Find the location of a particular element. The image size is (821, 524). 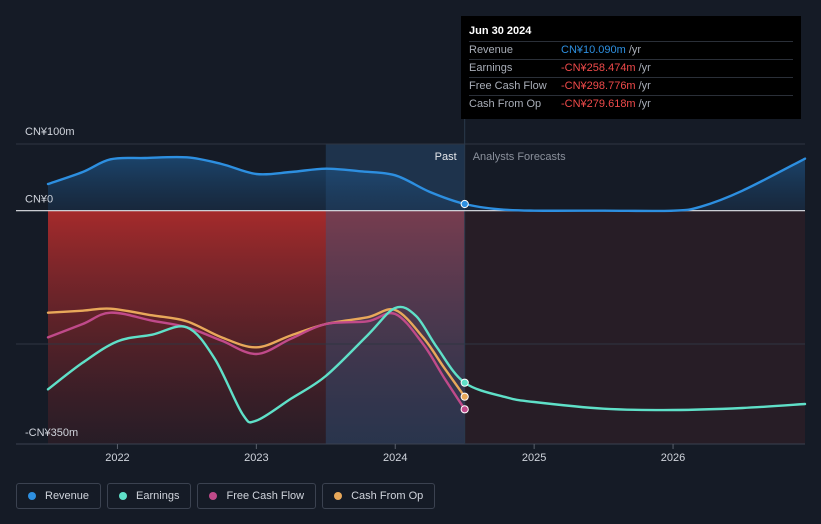

x-tick-label: 2024 is located at coordinates (395, 458).